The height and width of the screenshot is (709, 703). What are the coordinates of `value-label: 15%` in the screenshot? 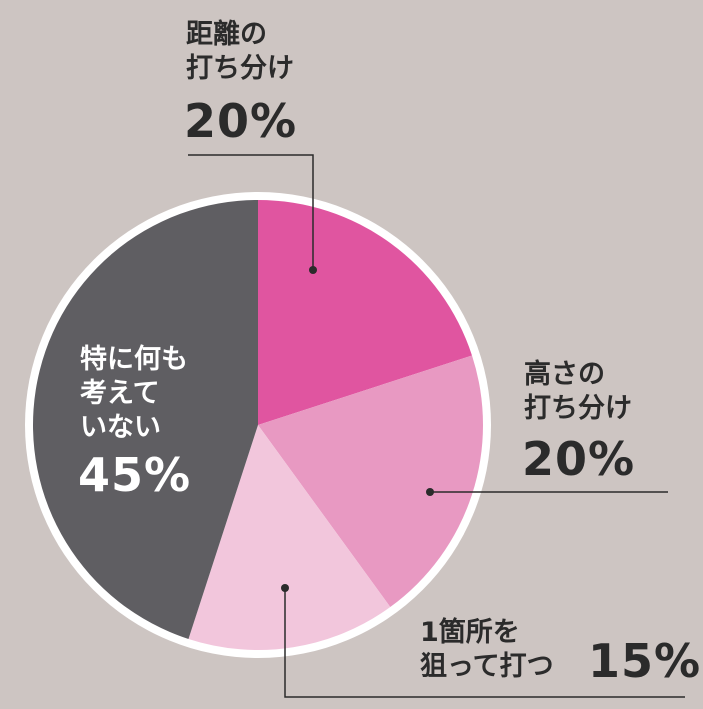 It's located at (645, 661).